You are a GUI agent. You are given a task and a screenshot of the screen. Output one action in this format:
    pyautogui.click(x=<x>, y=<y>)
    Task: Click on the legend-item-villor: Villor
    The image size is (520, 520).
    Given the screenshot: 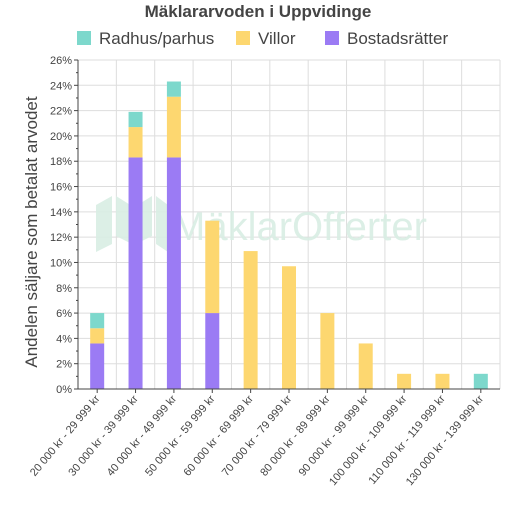 What is the action you would take?
    pyautogui.click(x=266, y=38)
    